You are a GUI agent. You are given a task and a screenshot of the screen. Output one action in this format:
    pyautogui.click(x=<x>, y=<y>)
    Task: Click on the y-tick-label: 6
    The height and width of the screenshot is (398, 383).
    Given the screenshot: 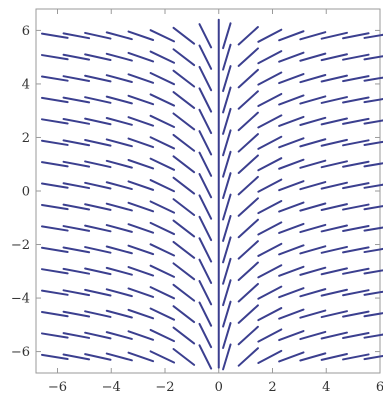 What is the action you would take?
    pyautogui.click(x=26, y=31)
    